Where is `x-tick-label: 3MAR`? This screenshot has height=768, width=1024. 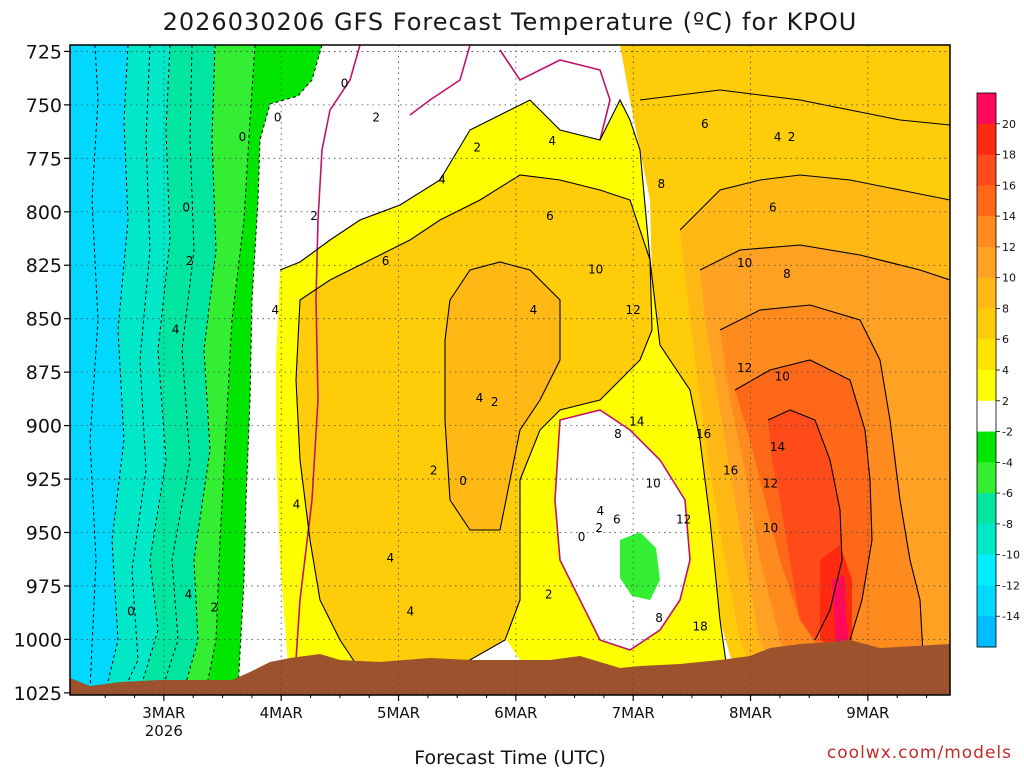
x-tick-label: 3MAR is located at coordinates (163, 713).